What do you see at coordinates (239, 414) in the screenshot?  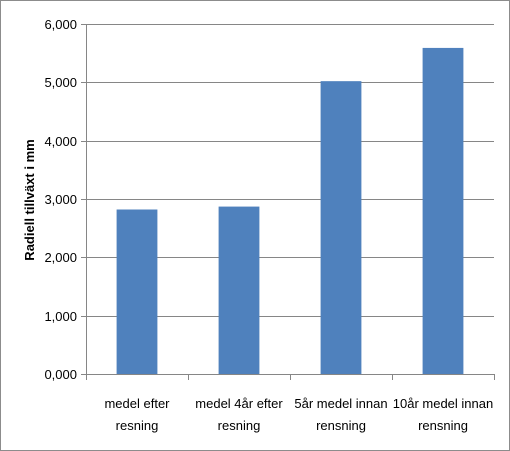 I see `x-category-label: medel 4år efter resning` at bounding box center [239, 414].